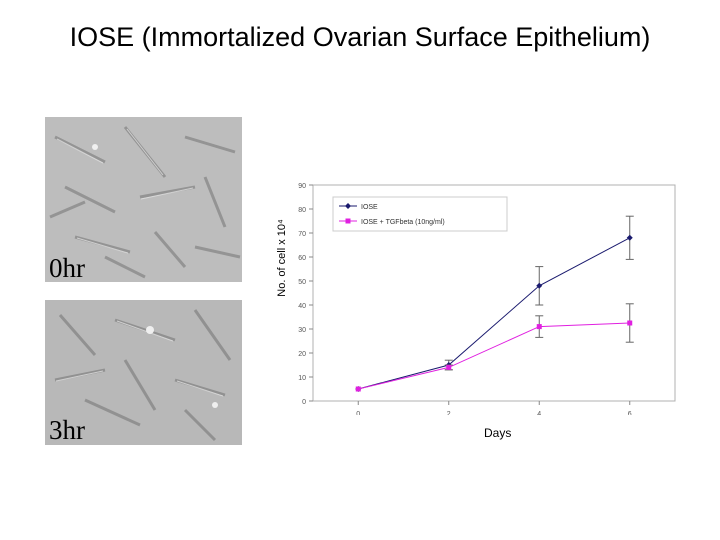 The image size is (720, 540). What do you see at coordinates (302, 354) in the screenshot?
I see `y-tick-label: 20` at bounding box center [302, 354].